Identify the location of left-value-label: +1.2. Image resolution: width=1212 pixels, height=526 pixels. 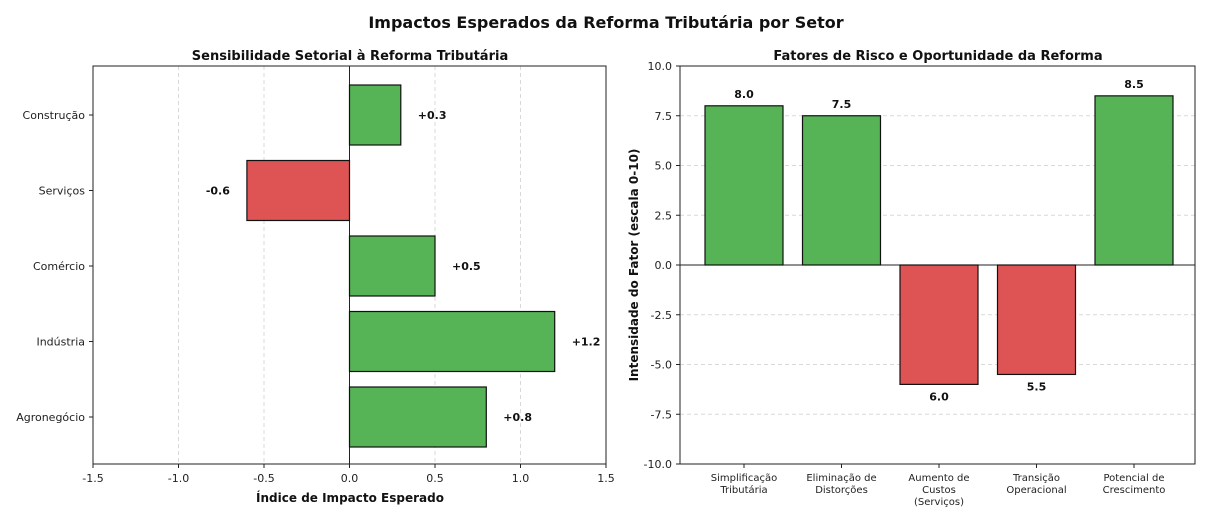
(586, 342).